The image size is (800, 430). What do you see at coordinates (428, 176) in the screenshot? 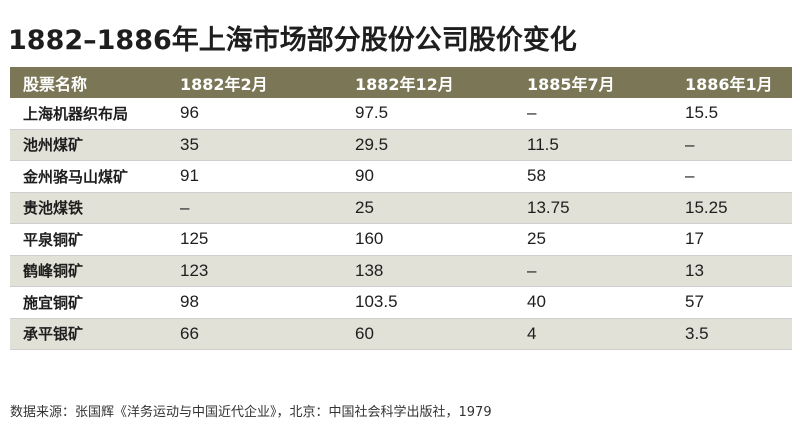
I see `price-cell: 90` at bounding box center [428, 176].